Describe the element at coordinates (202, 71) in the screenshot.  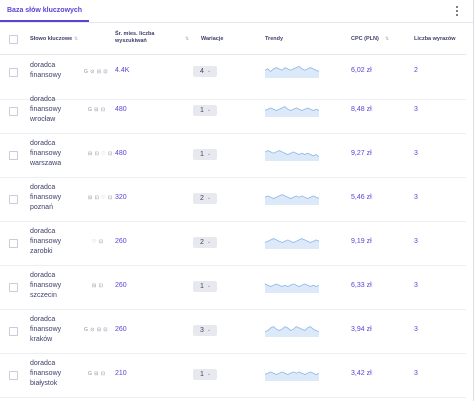
I see `variations-count: 4` at that location.